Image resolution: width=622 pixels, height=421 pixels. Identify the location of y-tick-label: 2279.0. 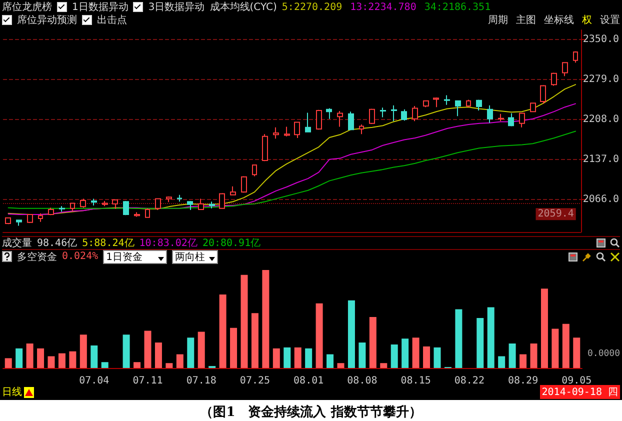
(600, 80).